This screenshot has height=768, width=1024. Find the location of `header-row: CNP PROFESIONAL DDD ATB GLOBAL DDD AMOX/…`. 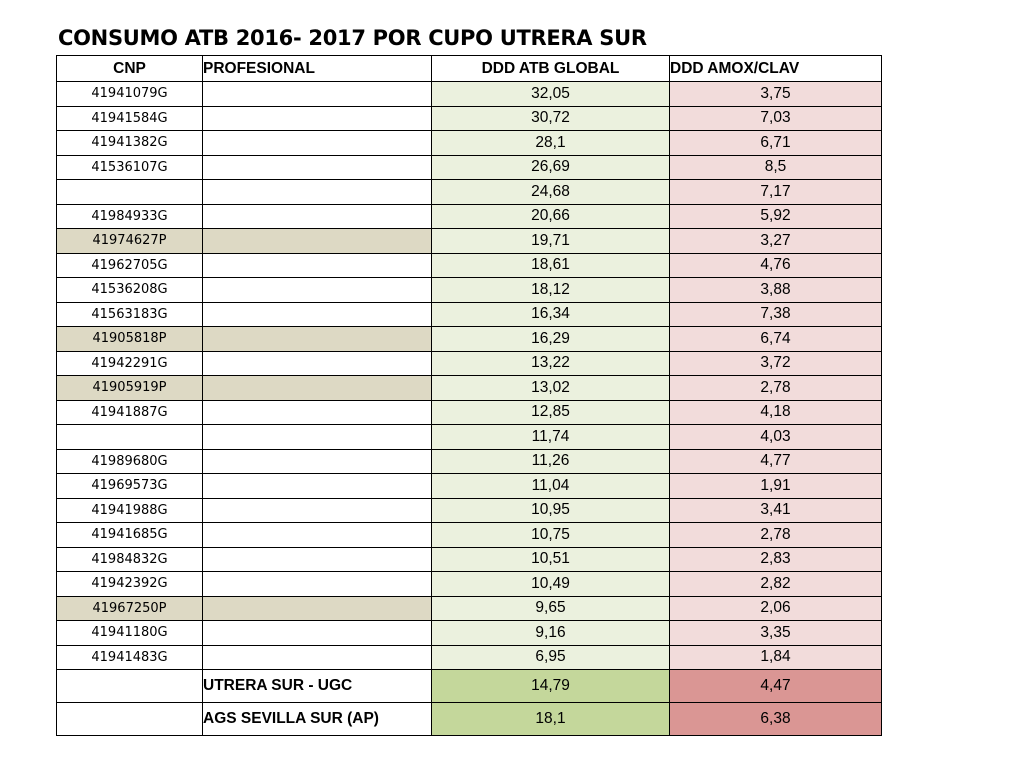

header-row: CNP PROFESIONAL DDD ATB GLOBAL DDD AMOX/… is located at coordinates (469, 68).